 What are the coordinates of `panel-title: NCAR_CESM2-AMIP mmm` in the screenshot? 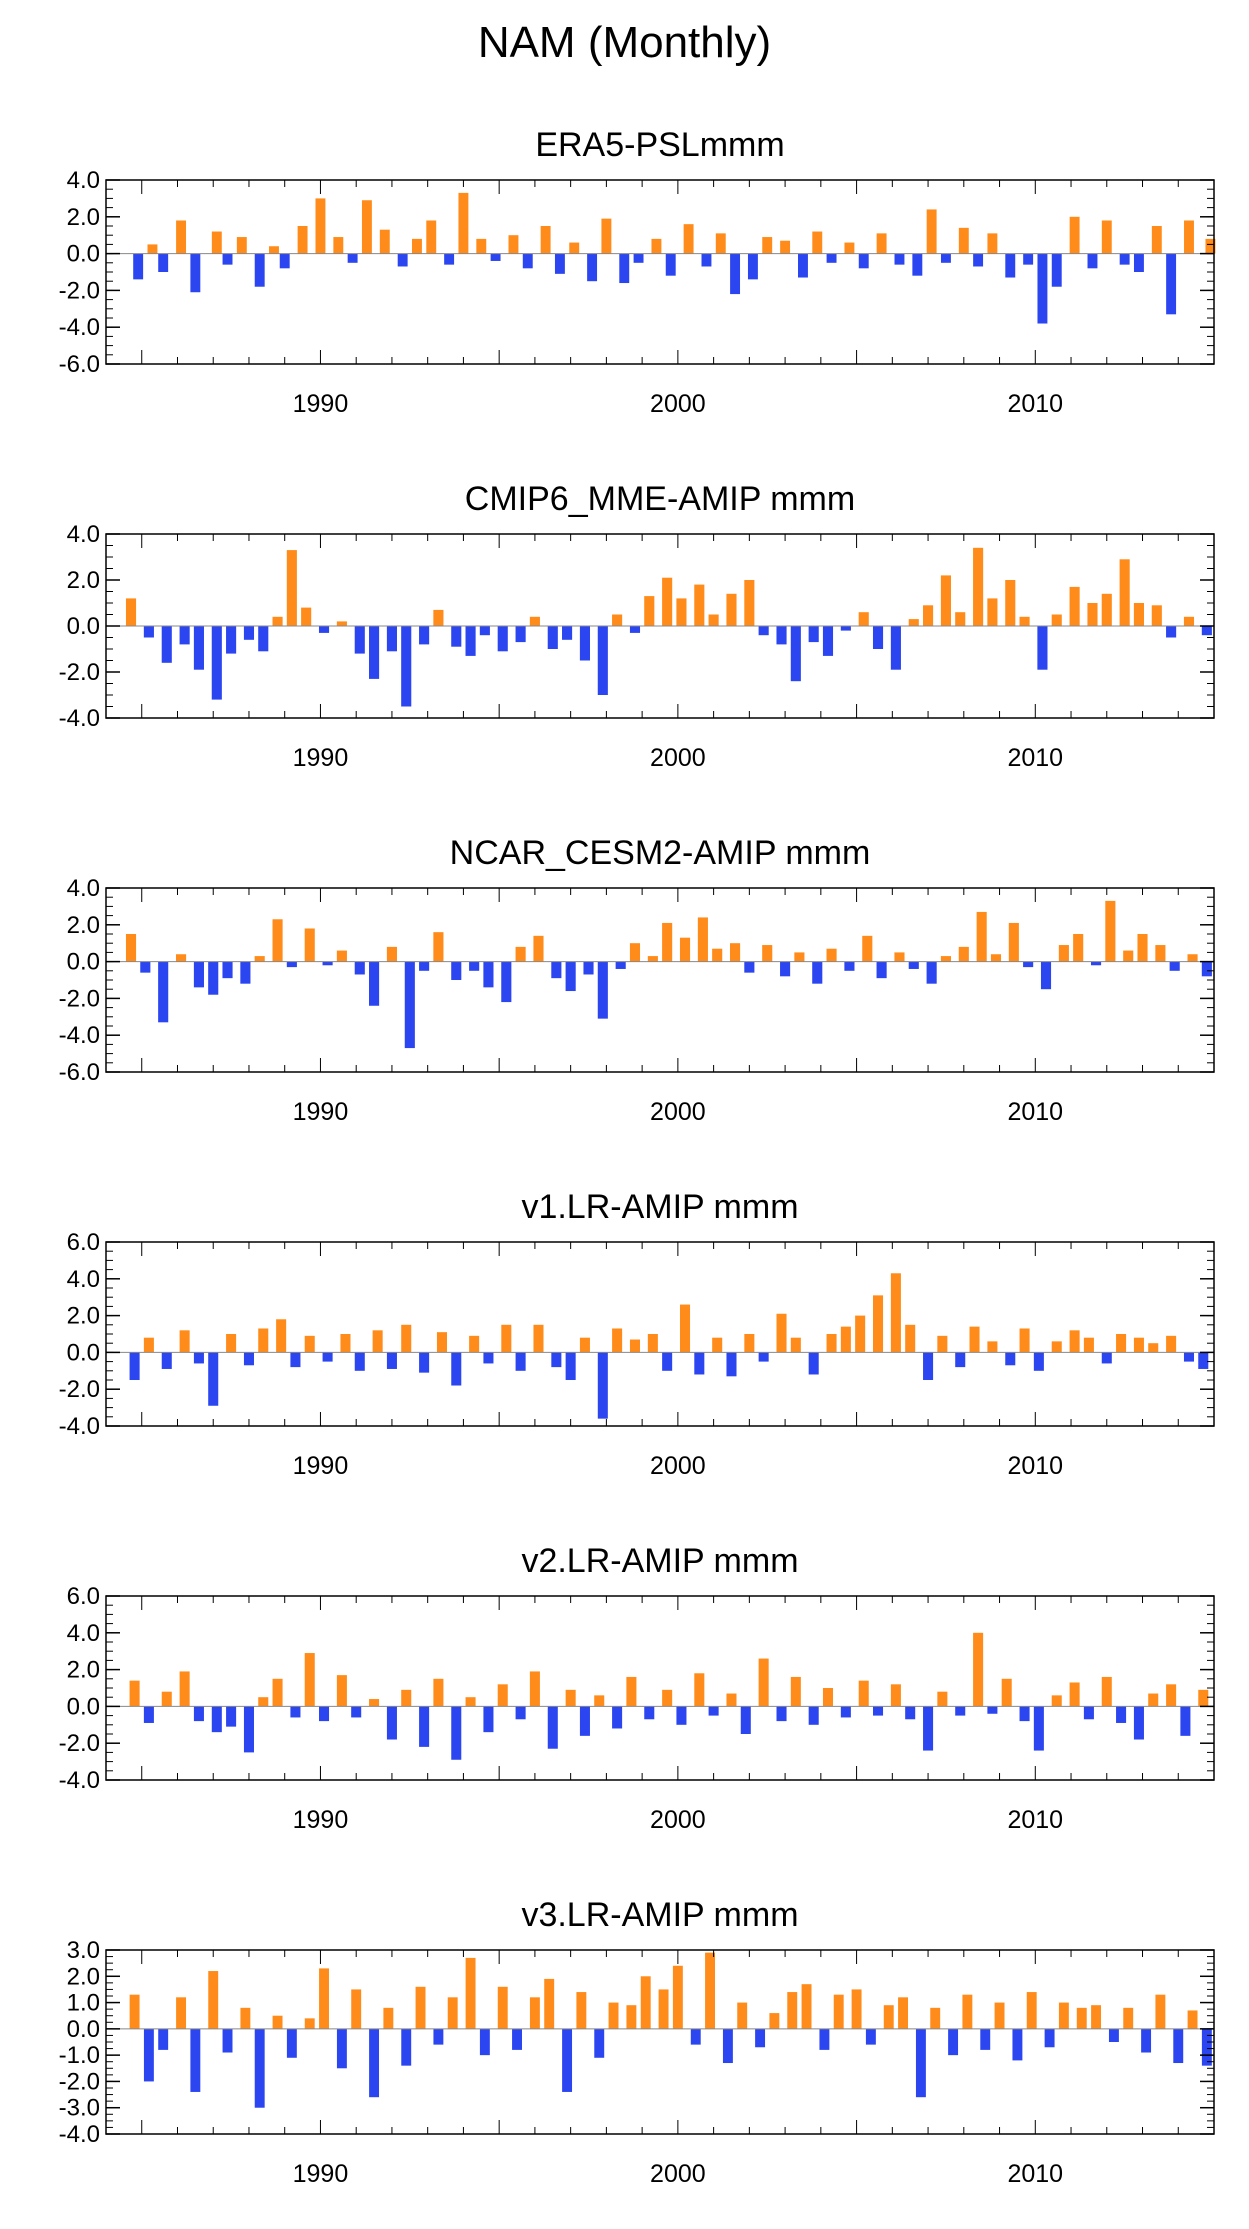 It's located at (660, 853).